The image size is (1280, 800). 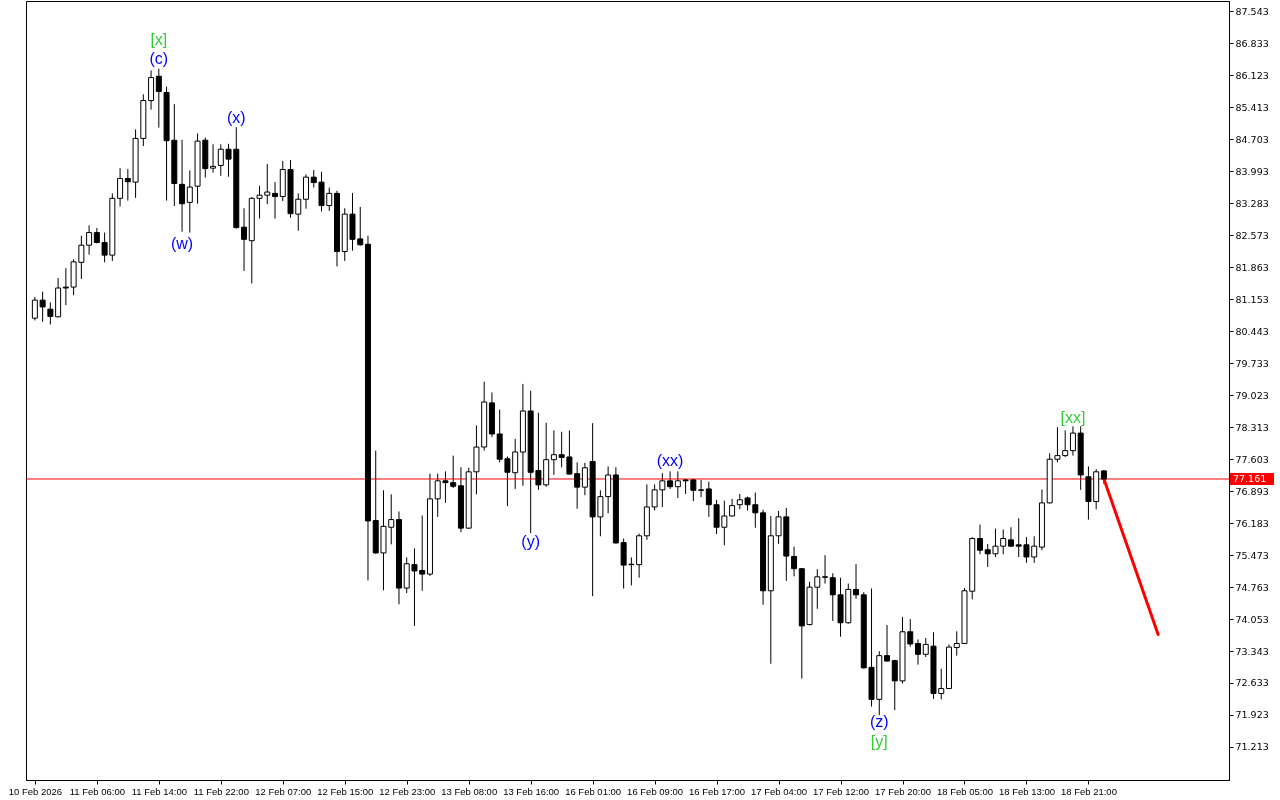 What do you see at coordinates (221, 791) in the screenshot?
I see `x-tick-label: 11 Feb 22:00` at bounding box center [221, 791].